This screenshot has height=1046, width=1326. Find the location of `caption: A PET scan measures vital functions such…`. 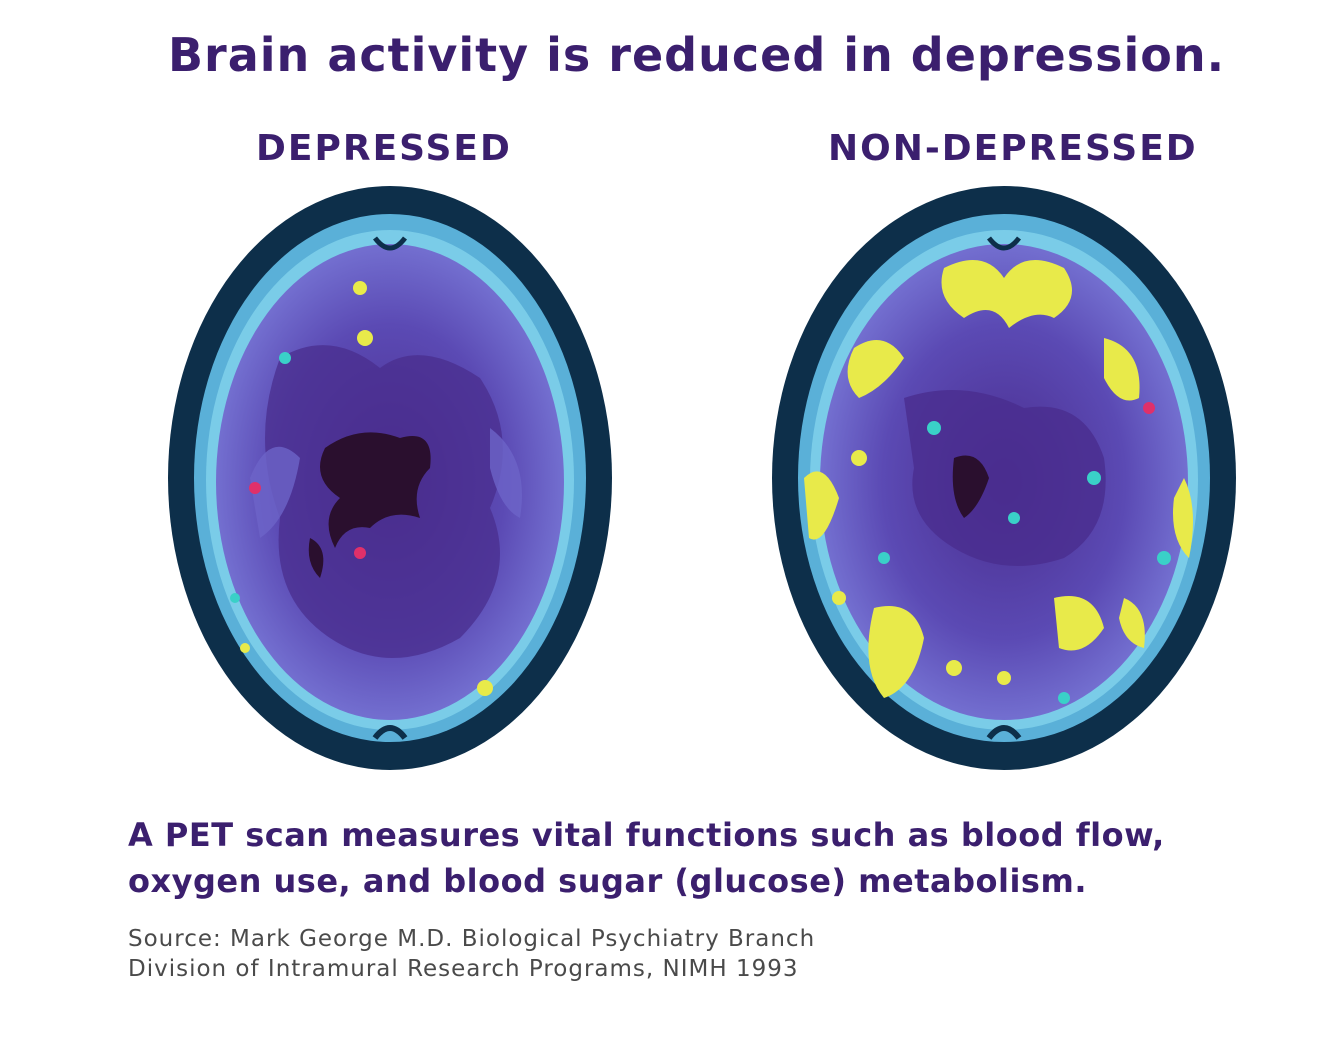

caption: A PET scan measures vital functions such… is located at coordinates (646, 858).